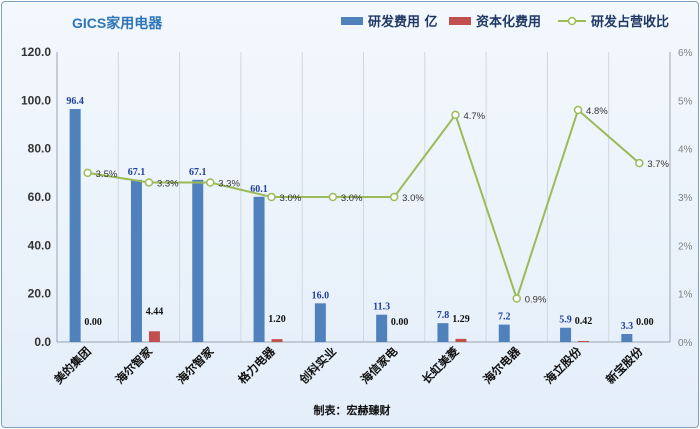 The width and height of the screenshot is (700, 429). I want to click on y-right-tick-label: 6%, so click(685, 53).